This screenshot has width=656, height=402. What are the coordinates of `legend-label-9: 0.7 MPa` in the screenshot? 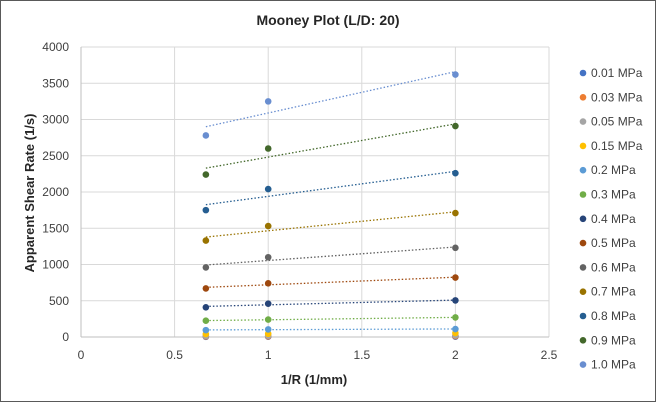 It's located at (613, 292).